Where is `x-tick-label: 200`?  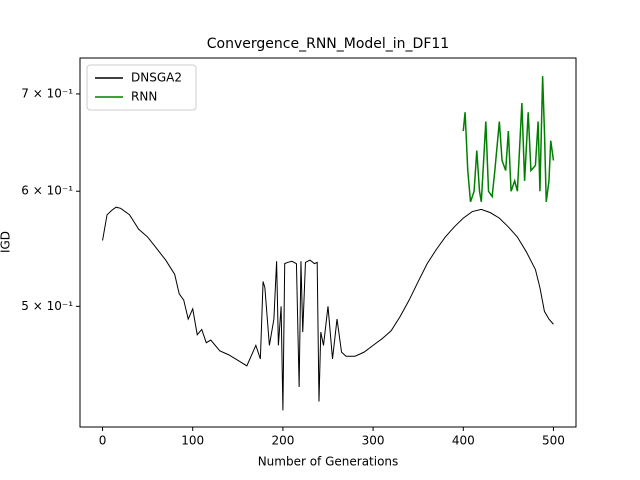 x-tick-label: 200 is located at coordinates (282, 441).